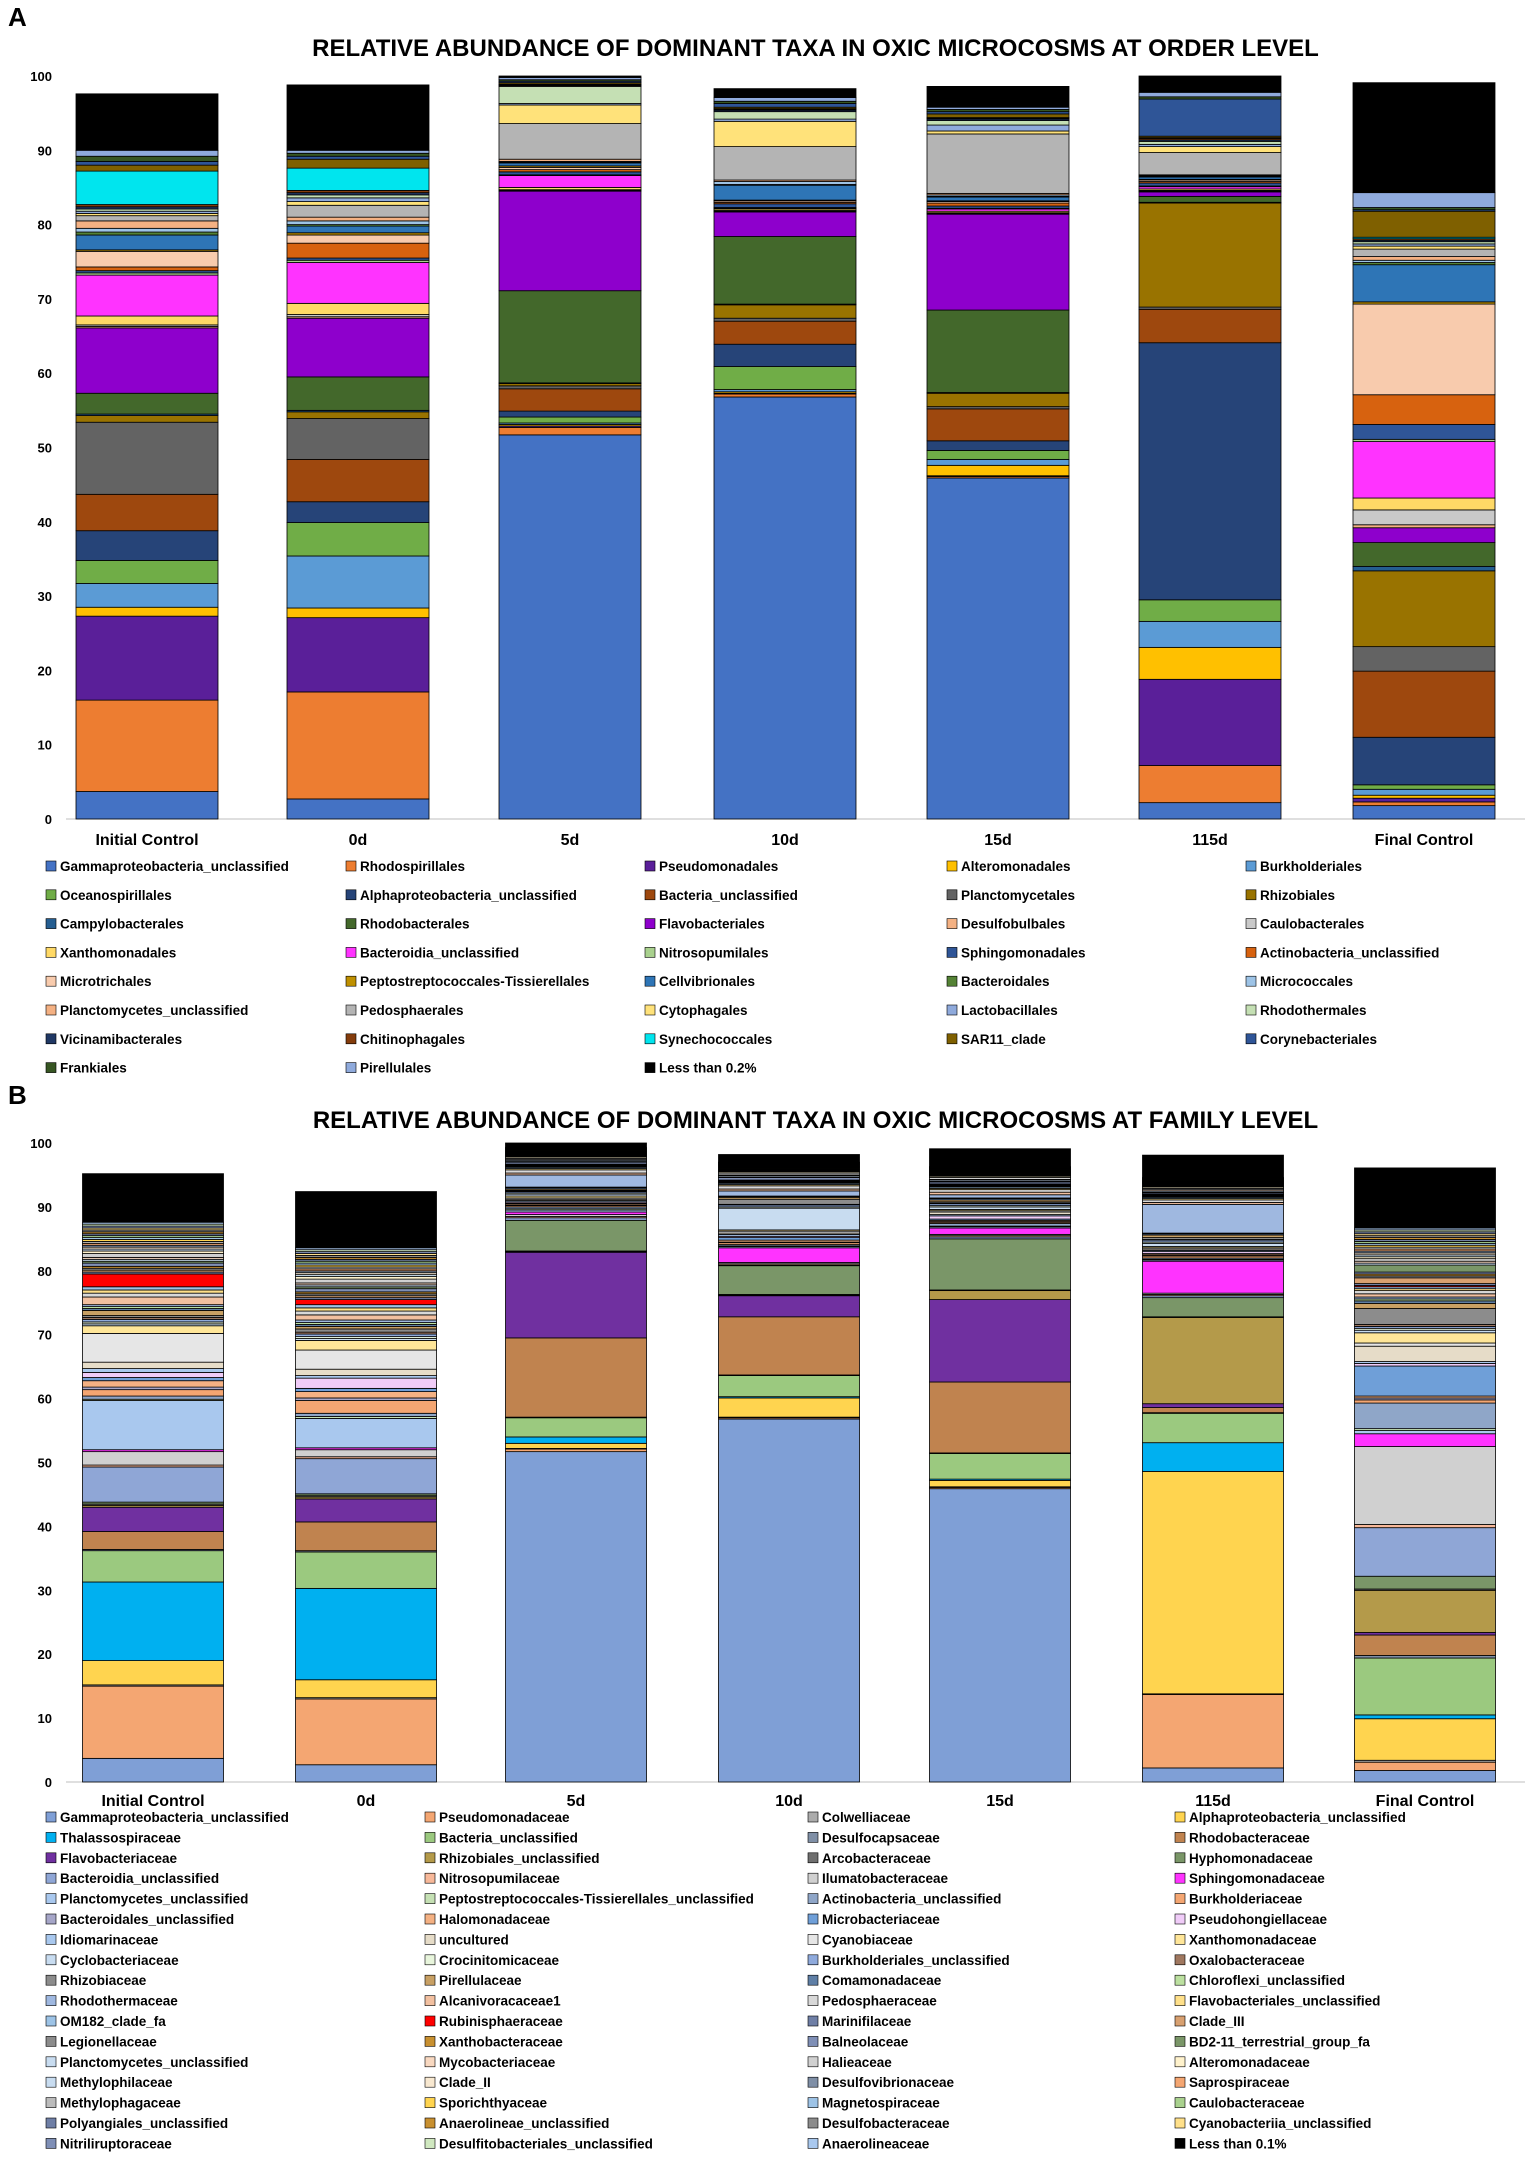  I want to click on y-tick-label: 40, so click(45, 1526).